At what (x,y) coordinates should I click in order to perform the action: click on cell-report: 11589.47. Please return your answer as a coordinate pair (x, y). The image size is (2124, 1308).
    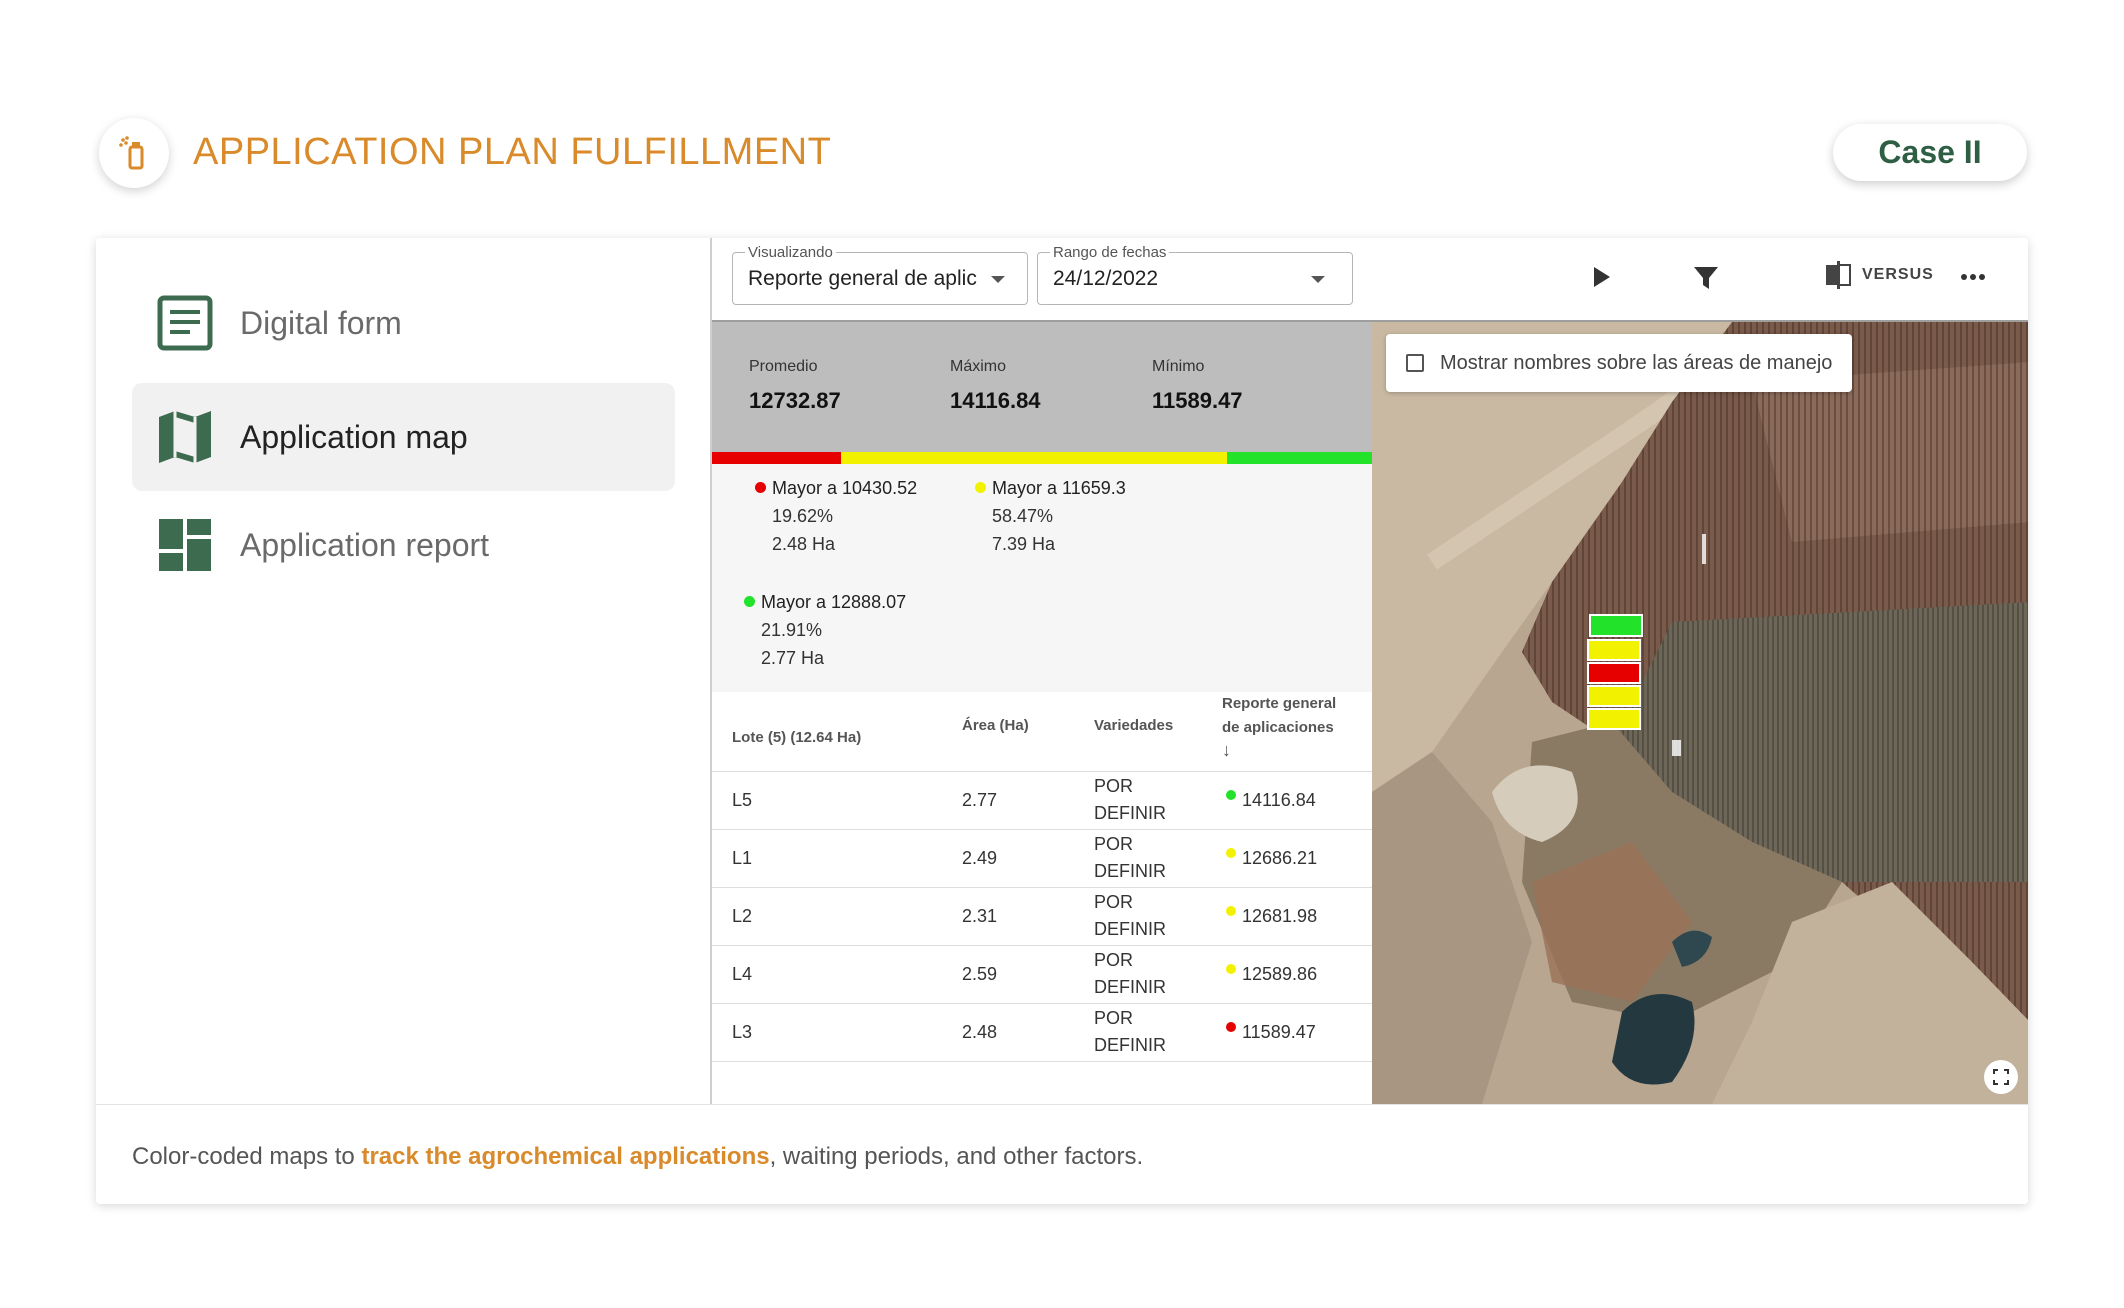
    Looking at the image, I should click on (1271, 1032).